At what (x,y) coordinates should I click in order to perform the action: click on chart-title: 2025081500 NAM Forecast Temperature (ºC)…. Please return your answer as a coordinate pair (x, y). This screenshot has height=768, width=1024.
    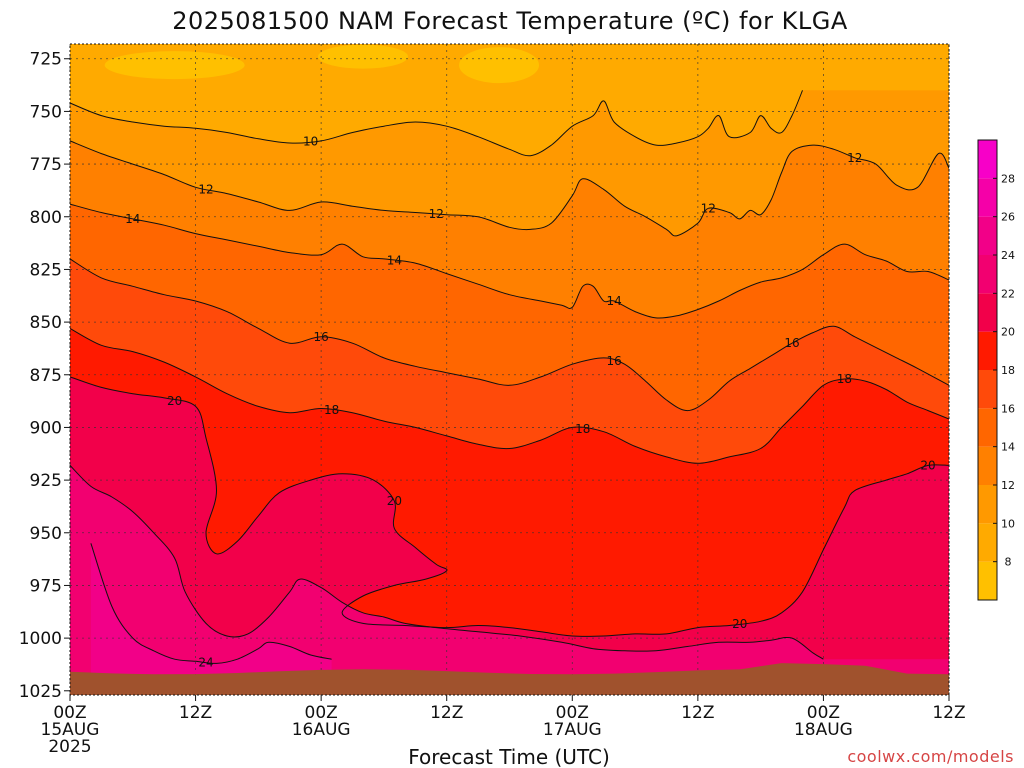
    Looking at the image, I should click on (510, 21).